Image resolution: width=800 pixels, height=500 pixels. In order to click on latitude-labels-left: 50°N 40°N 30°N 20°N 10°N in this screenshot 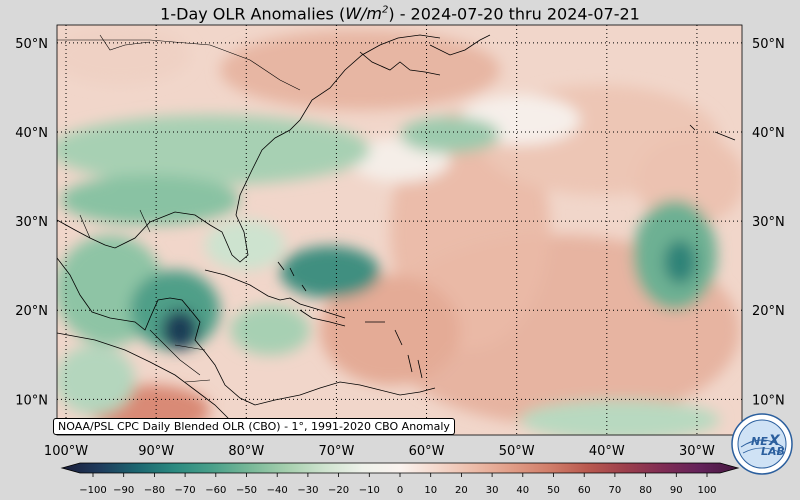, I will do `click(31, 223)`.